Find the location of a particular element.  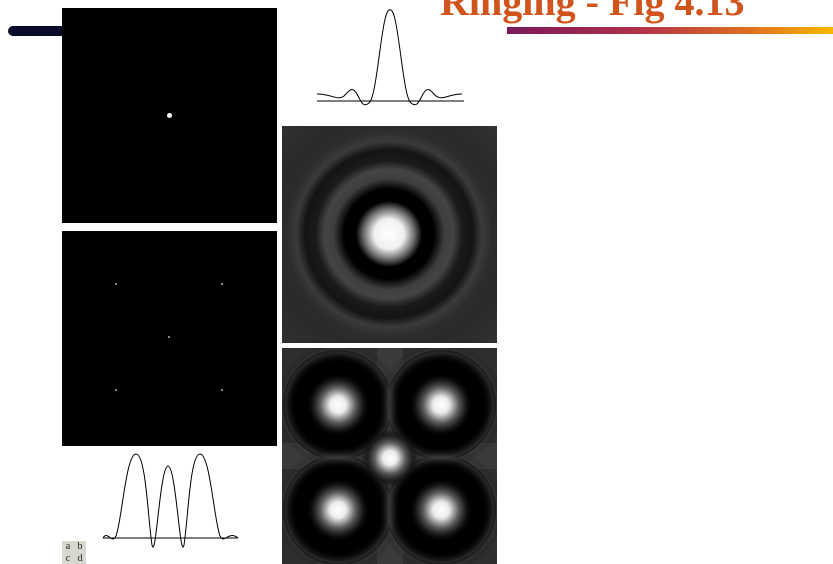

intensity-profile-five is located at coordinates (170, 500).